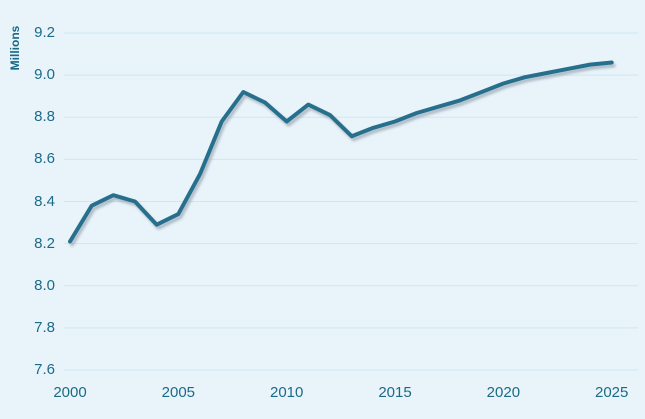 This screenshot has width=645, height=419. Describe the element at coordinates (286, 392) in the screenshot. I see `x-tick-label: 2010` at that location.